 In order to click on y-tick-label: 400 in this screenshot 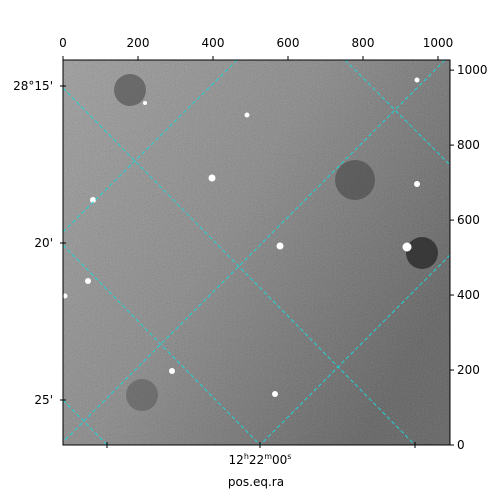, I will do `click(468, 295)`.